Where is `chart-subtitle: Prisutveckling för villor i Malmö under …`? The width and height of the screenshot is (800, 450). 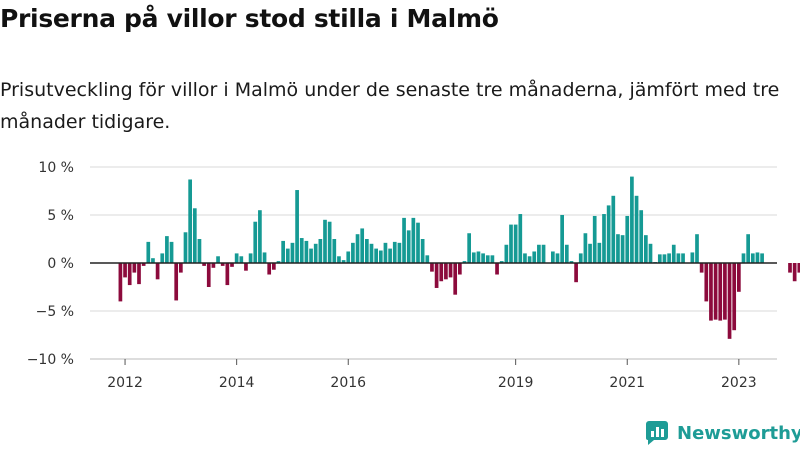
chart-subtitle: Prisutveckling för villor i Malmö under … is located at coordinates (390, 106).